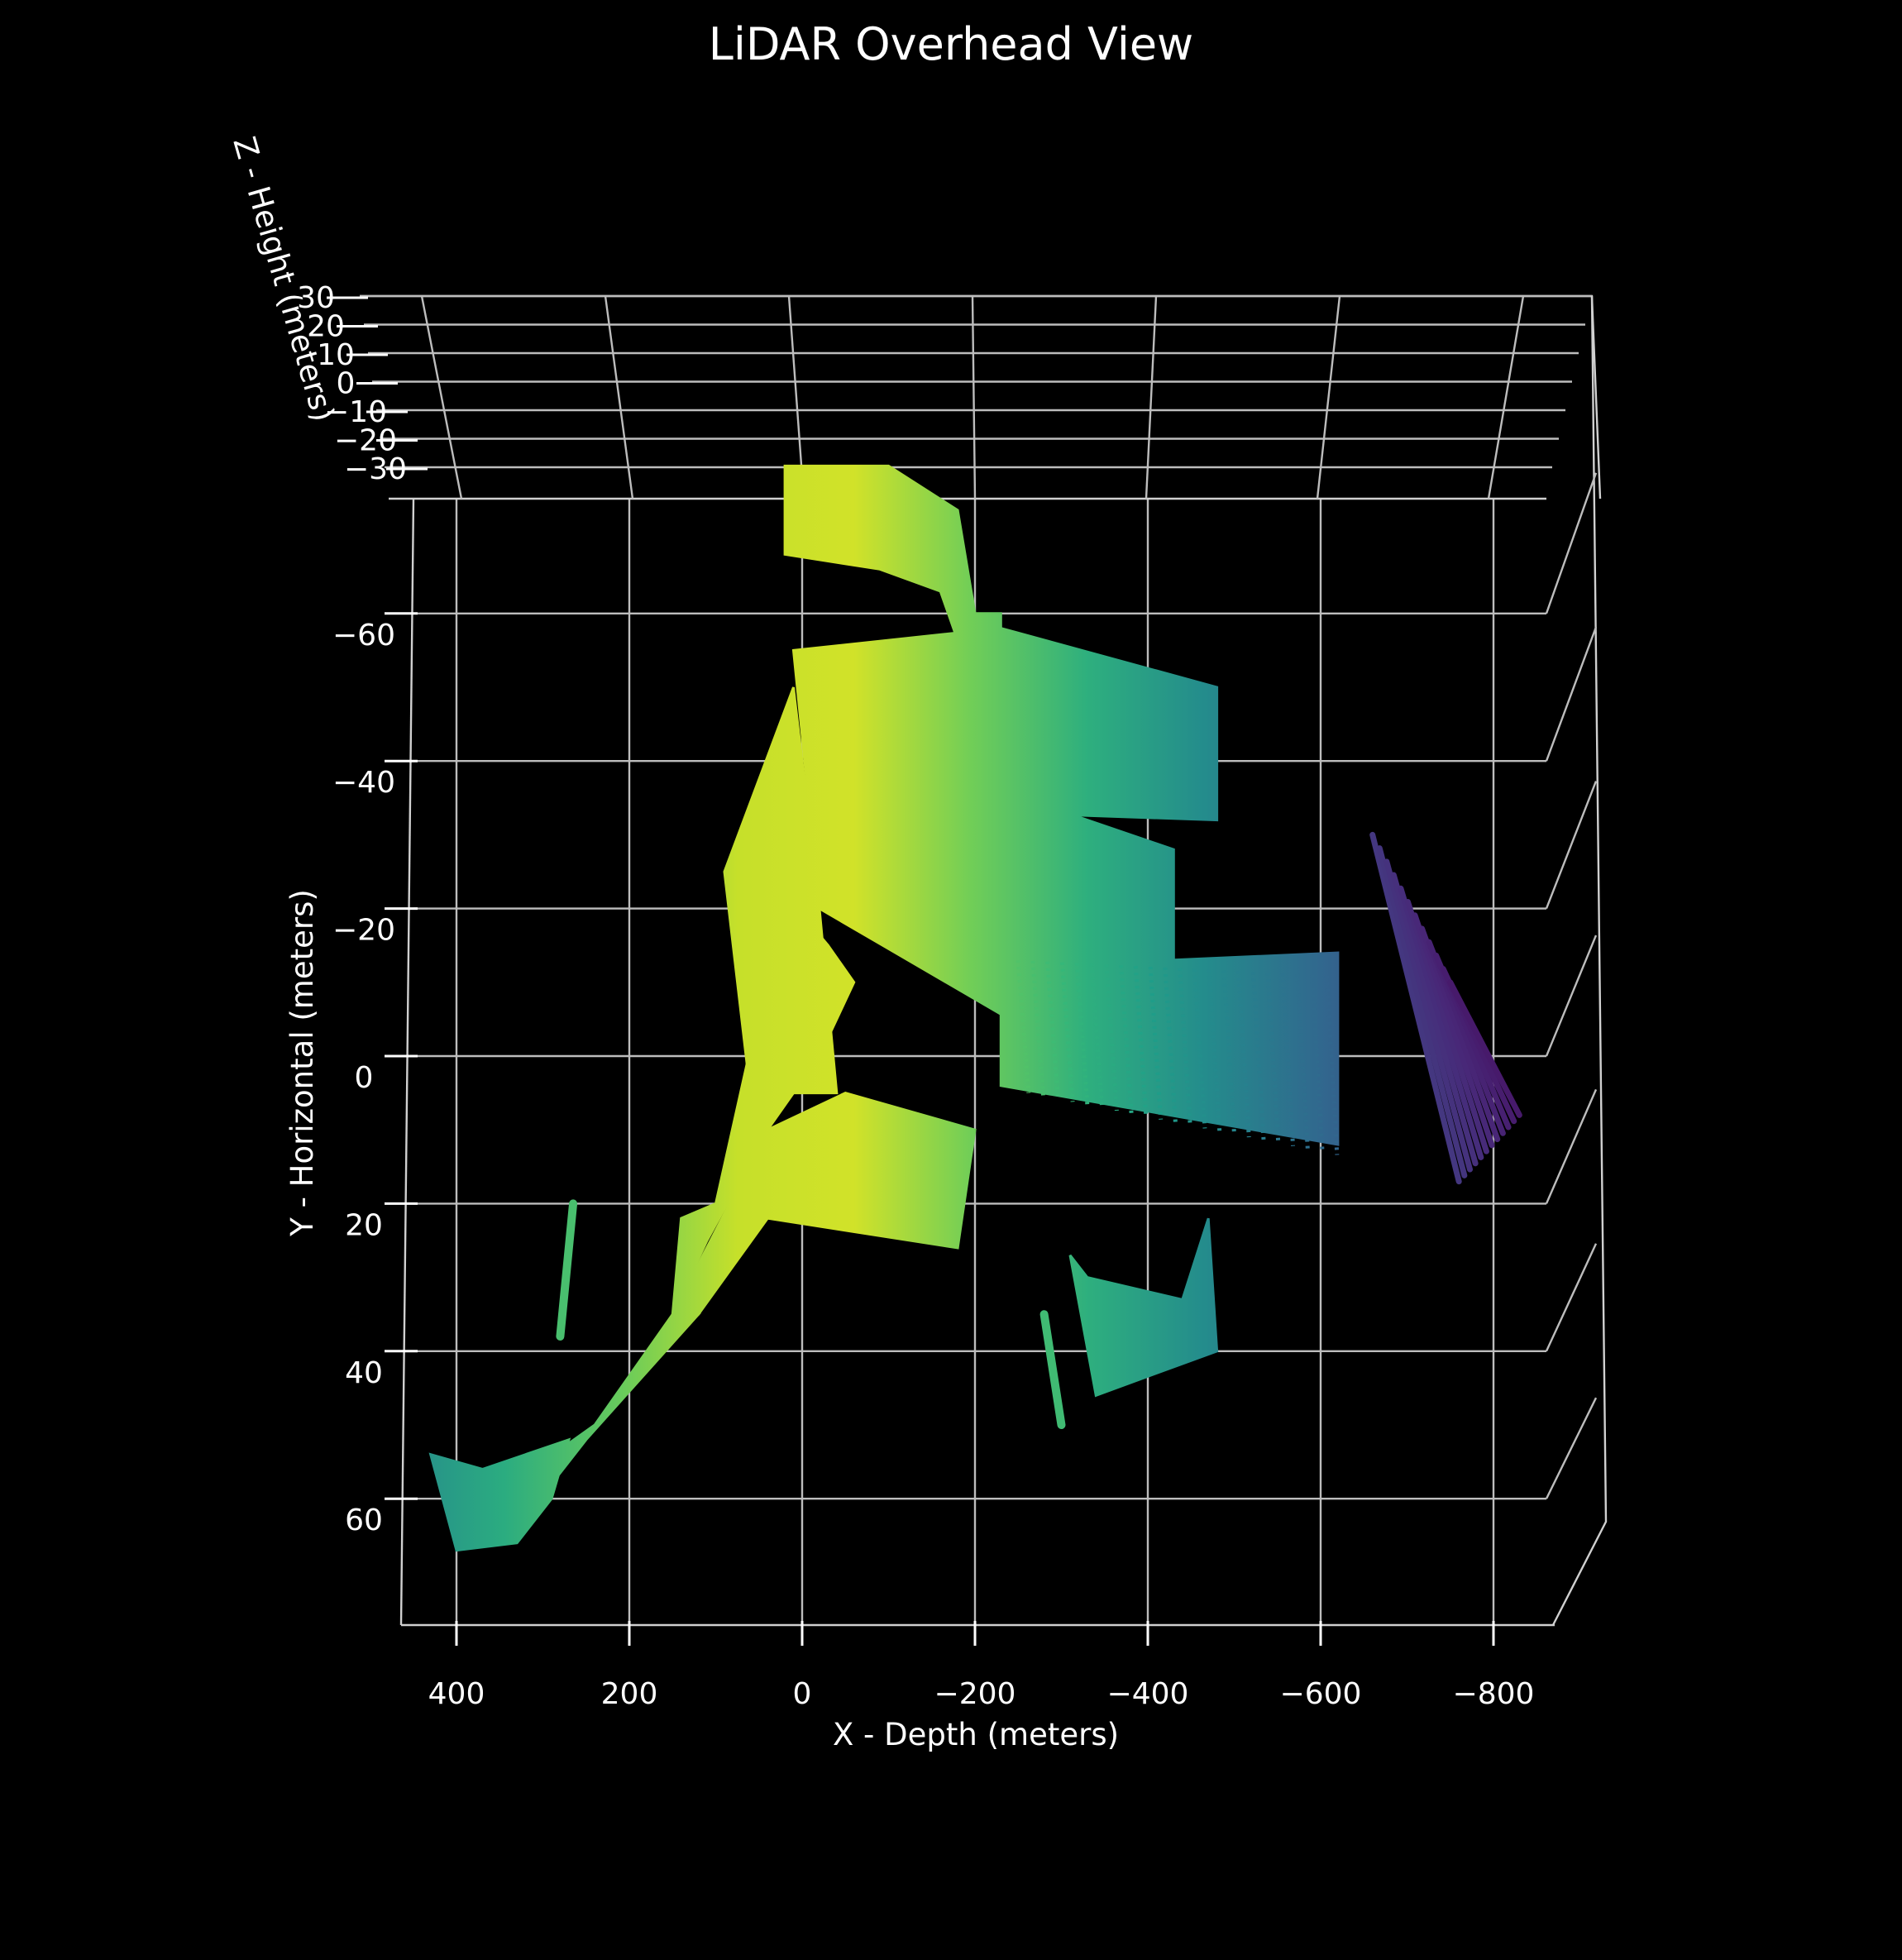  Describe the element at coordinates (629, 1694) in the screenshot. I see `x-tick-label: 200` at that location.